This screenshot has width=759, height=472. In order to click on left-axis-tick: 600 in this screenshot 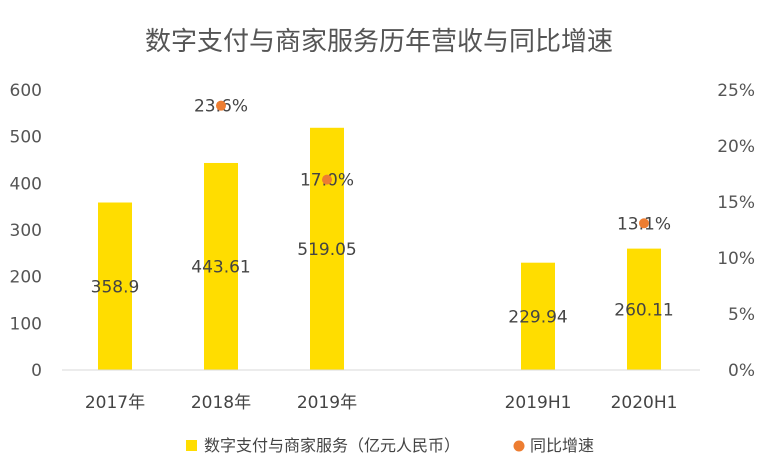, I will do `click(26, 91)`.